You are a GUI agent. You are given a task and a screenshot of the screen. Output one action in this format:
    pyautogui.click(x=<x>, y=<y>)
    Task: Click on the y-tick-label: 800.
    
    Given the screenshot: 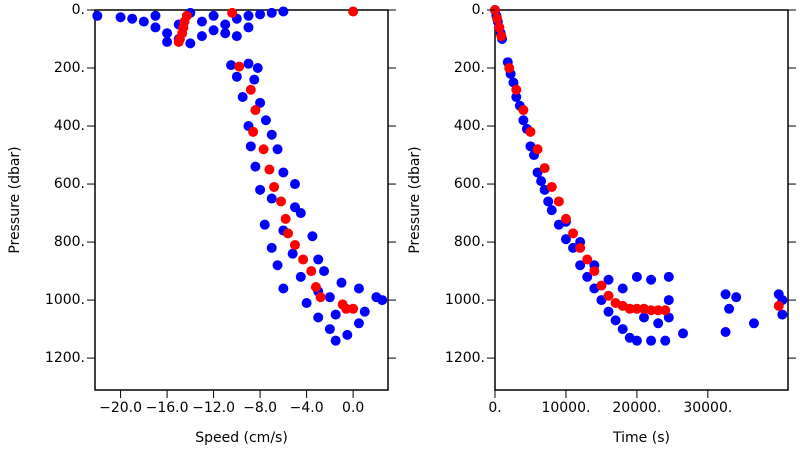 What is the action you would take?
    pyautogui.click(x=69, y=242)
    